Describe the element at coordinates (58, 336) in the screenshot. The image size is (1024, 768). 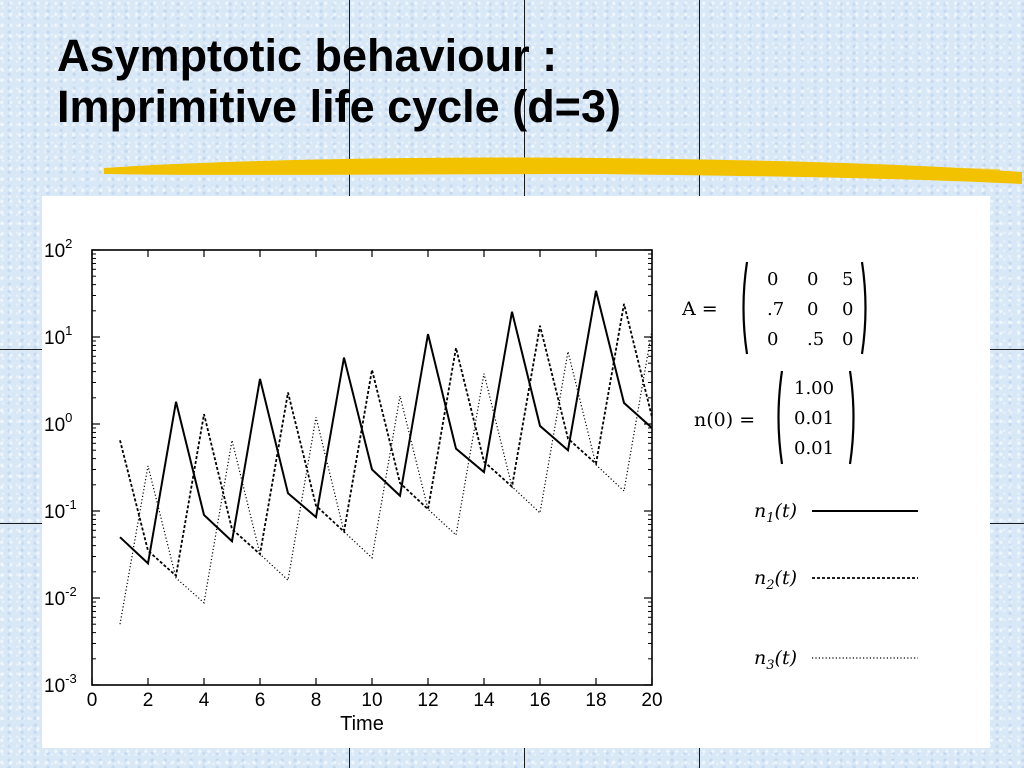
I see `y-tick-label: 10¹` at that location.